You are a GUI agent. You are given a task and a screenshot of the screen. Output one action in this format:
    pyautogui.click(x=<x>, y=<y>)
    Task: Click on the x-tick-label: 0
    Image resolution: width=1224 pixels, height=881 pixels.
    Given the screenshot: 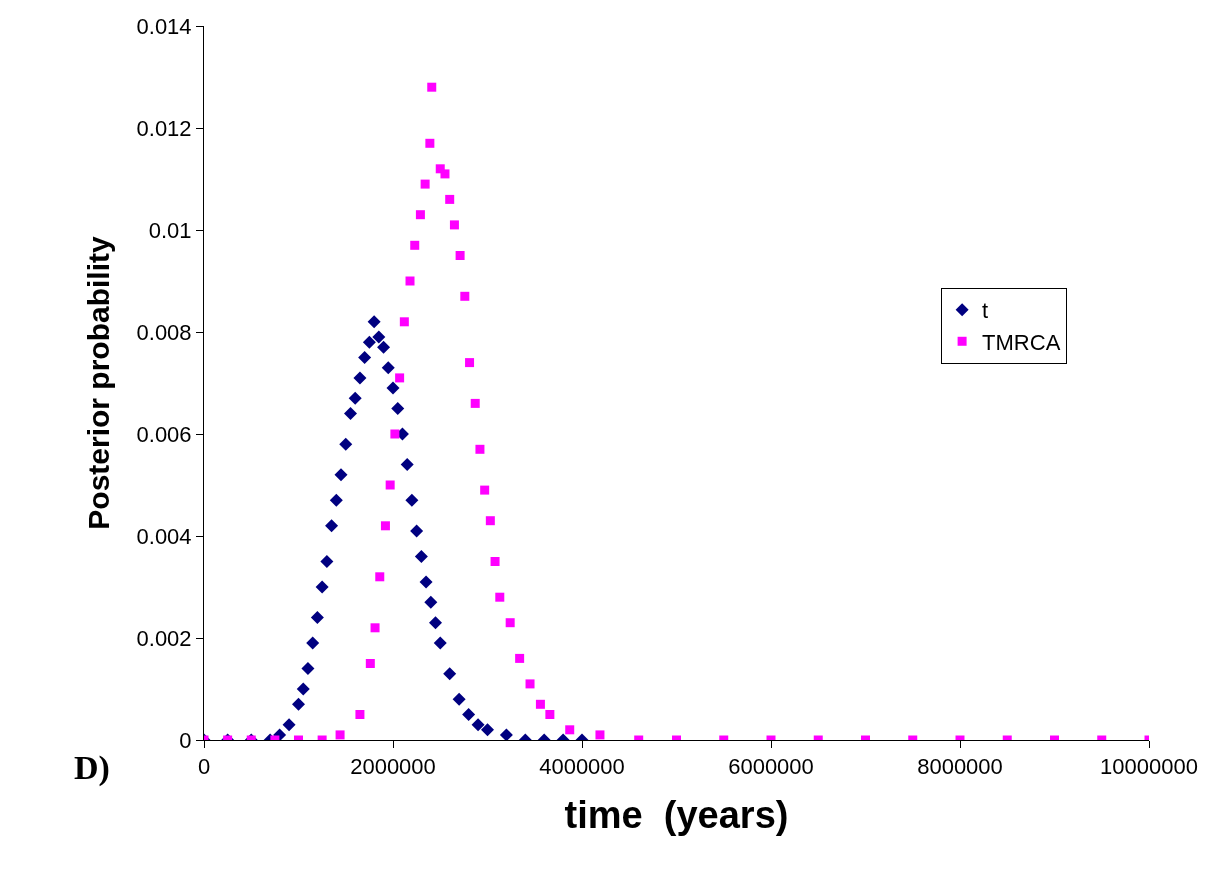 What is the action you would take?
    pyautogui.click(x=204, y=767)
    